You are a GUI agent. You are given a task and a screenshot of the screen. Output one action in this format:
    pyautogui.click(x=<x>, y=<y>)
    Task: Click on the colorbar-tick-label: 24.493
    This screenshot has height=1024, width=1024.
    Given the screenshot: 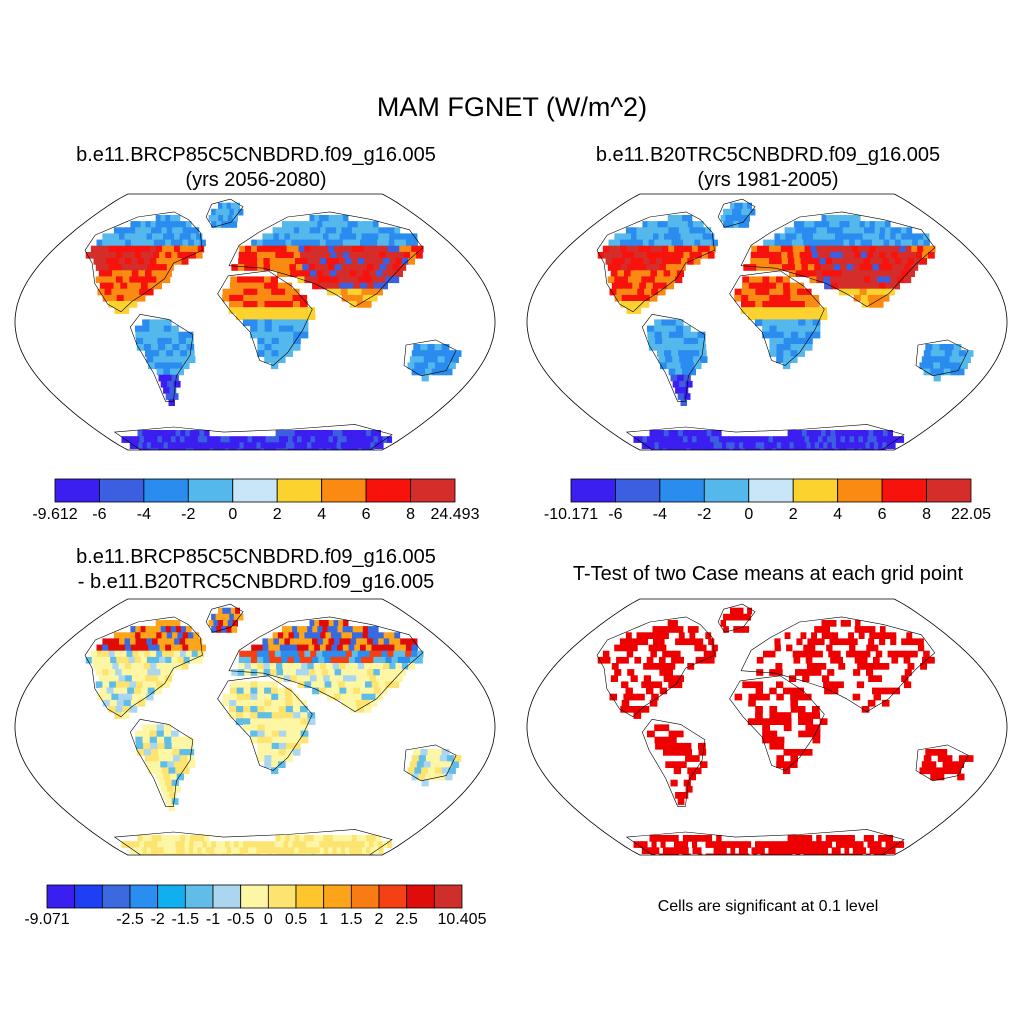 What is the action you would take?
    pyautogui.click(x=455, y=514)
    